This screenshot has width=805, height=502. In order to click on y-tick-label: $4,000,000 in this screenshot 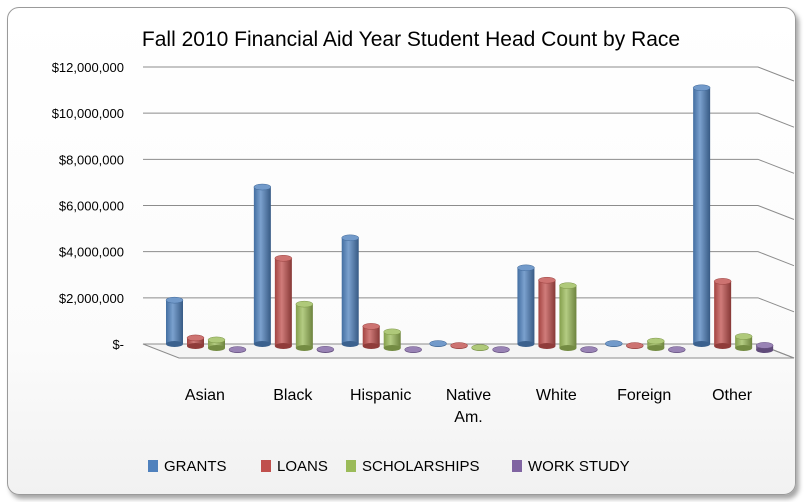, I will do `click(91, 252)`.